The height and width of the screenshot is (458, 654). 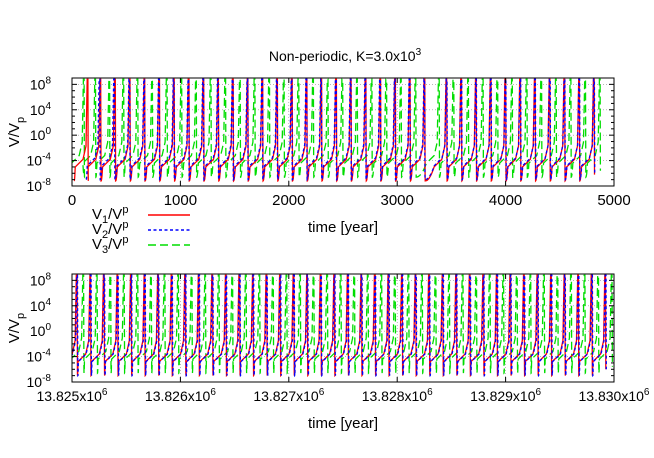 I want to click on x-tick-label: 13.826x106, so click(x=180, y=395).